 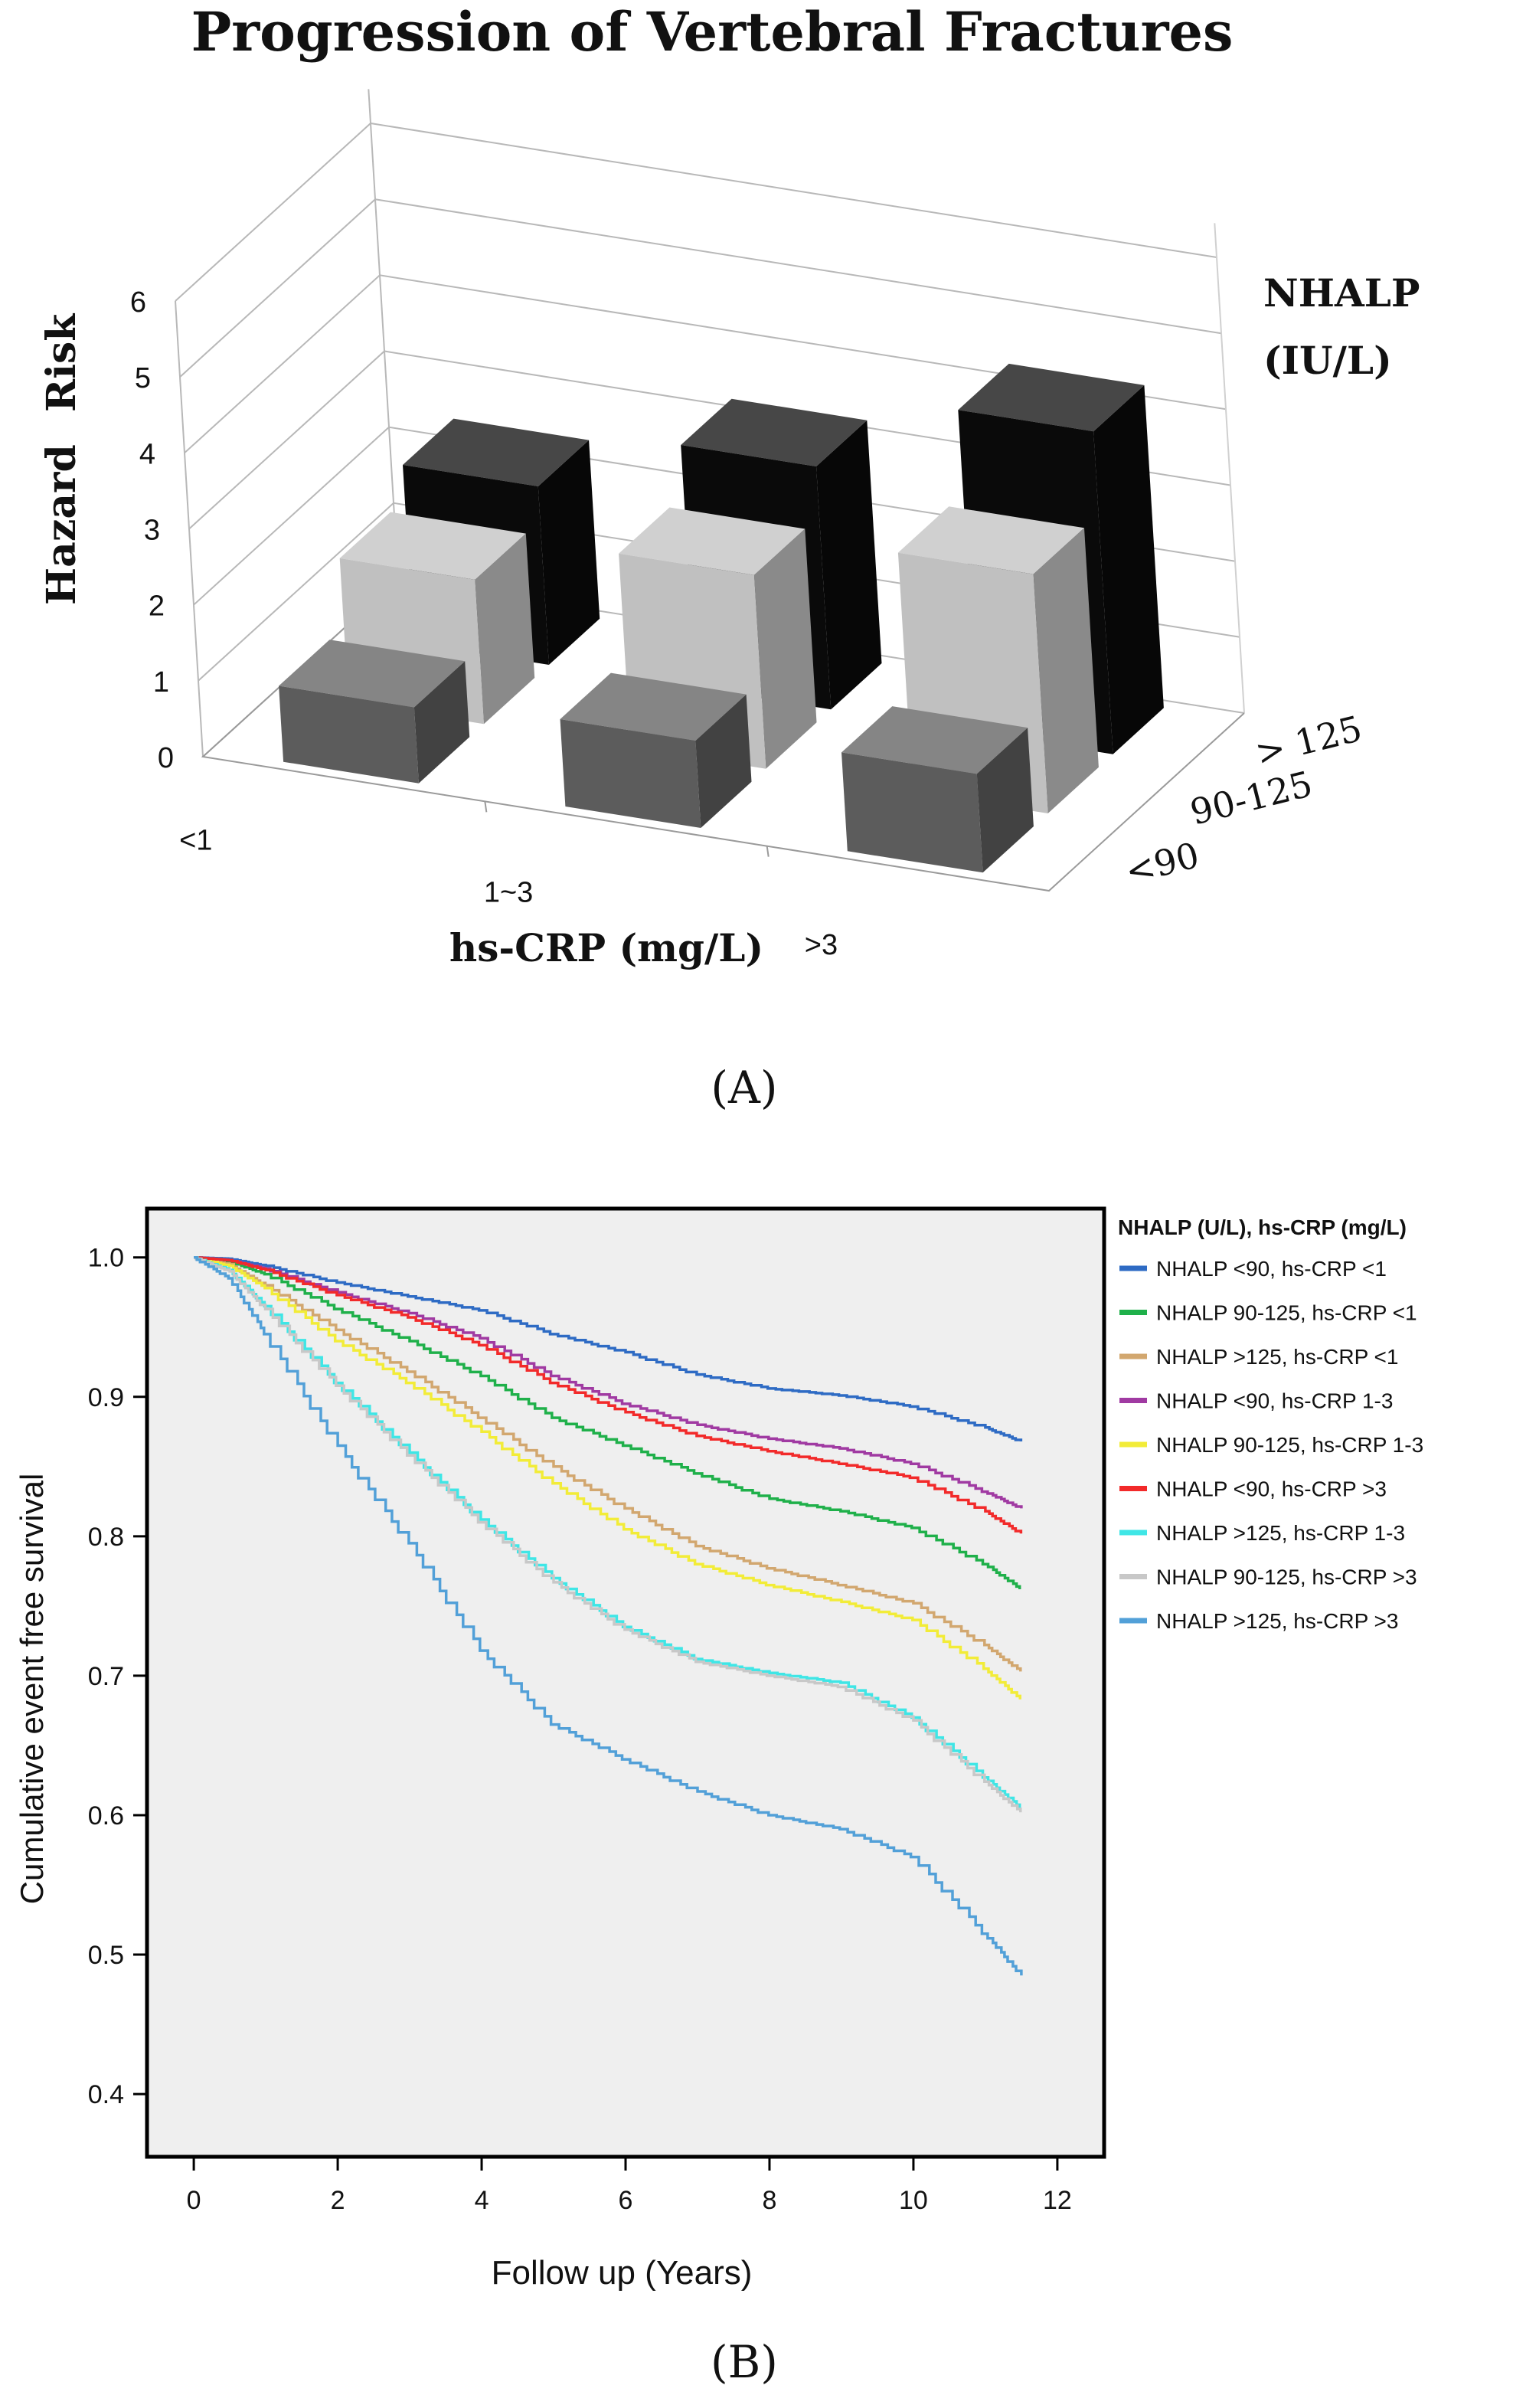 I want to click on panel-a-back-right-line, so click(x=1229, y=468).